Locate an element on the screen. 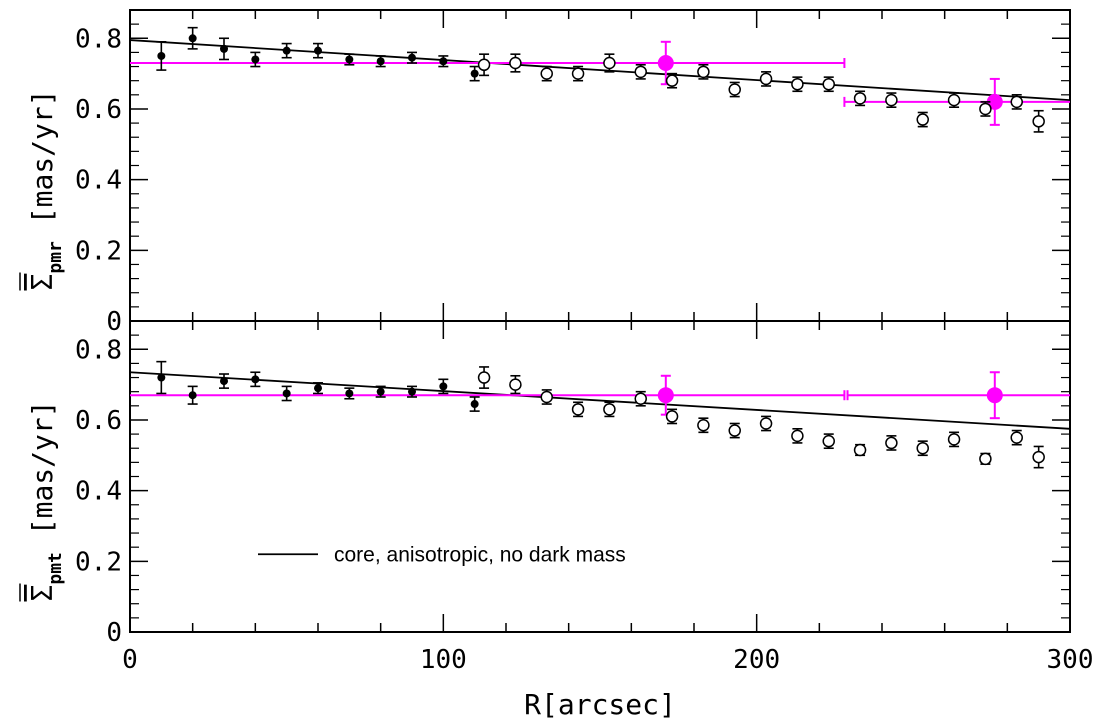  top-model-line is located at coordinates (600, 70).